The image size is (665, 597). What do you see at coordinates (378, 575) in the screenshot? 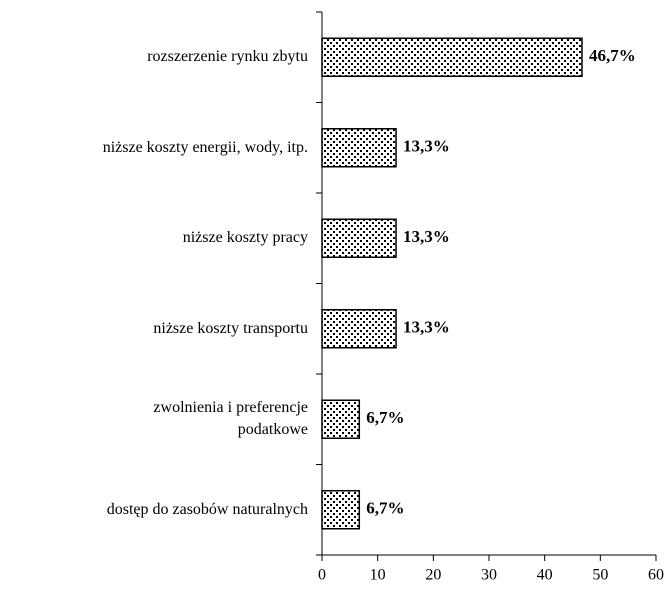
I see `x-tick-label: 10` at bounding box center [378, 575].